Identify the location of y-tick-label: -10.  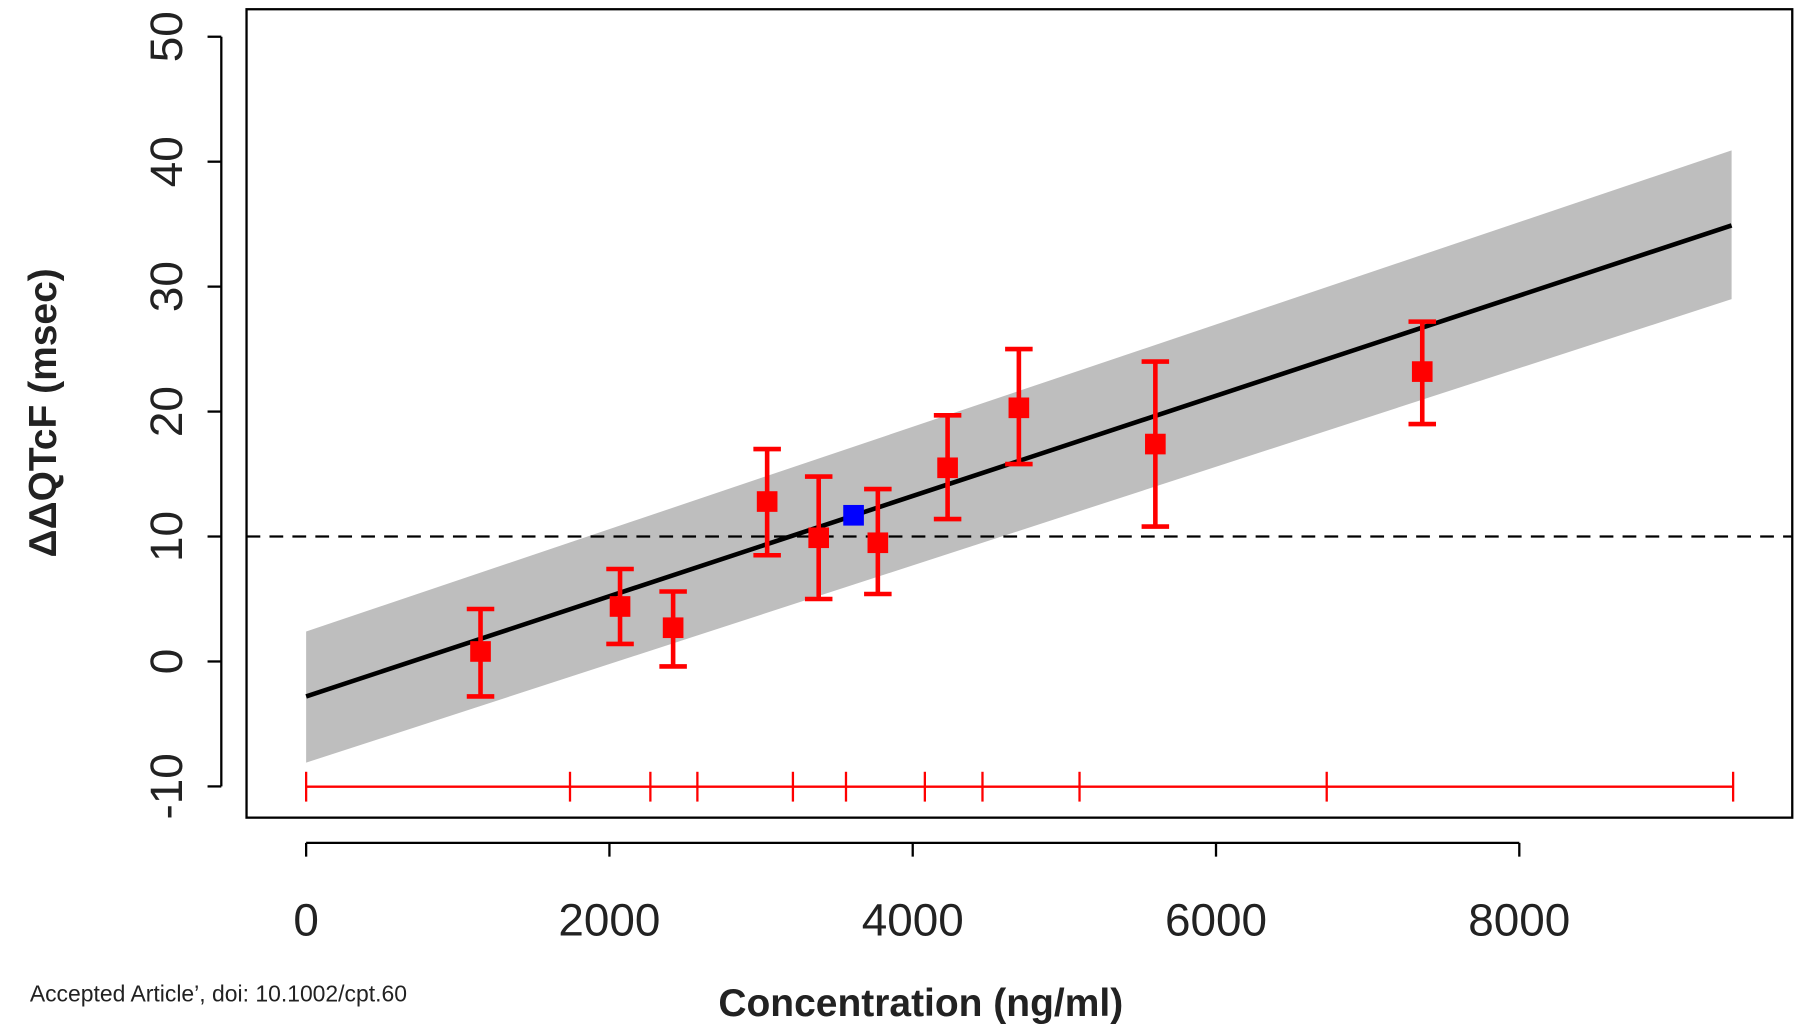
(166, 786).